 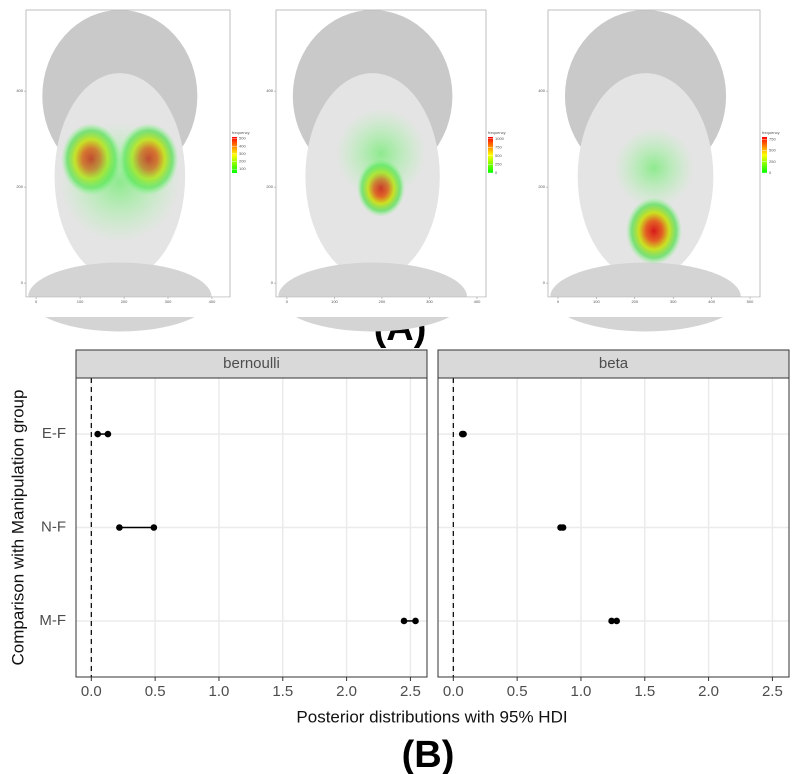 What do you see at coordinates (52, 620) in the screenshot?
I see `y-tick-label: M-F` at bounding box center [52, 620].